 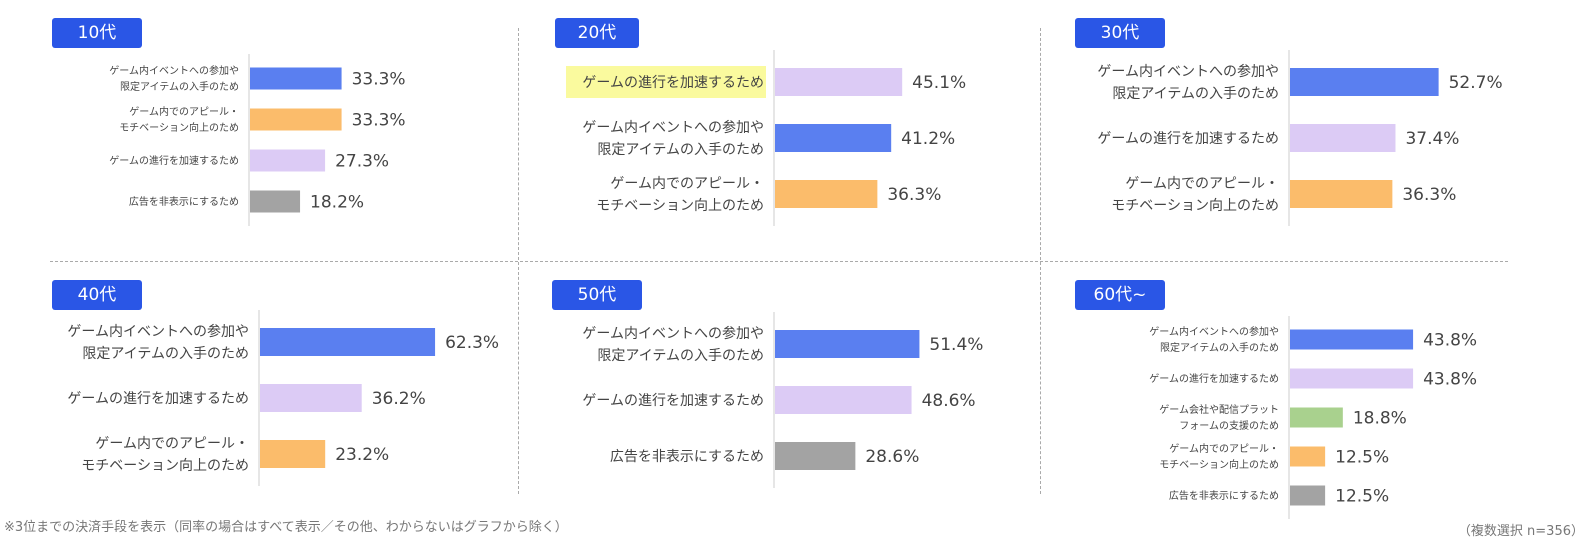 I want to click on age-badge: 10代, so click(x=97, y=33).